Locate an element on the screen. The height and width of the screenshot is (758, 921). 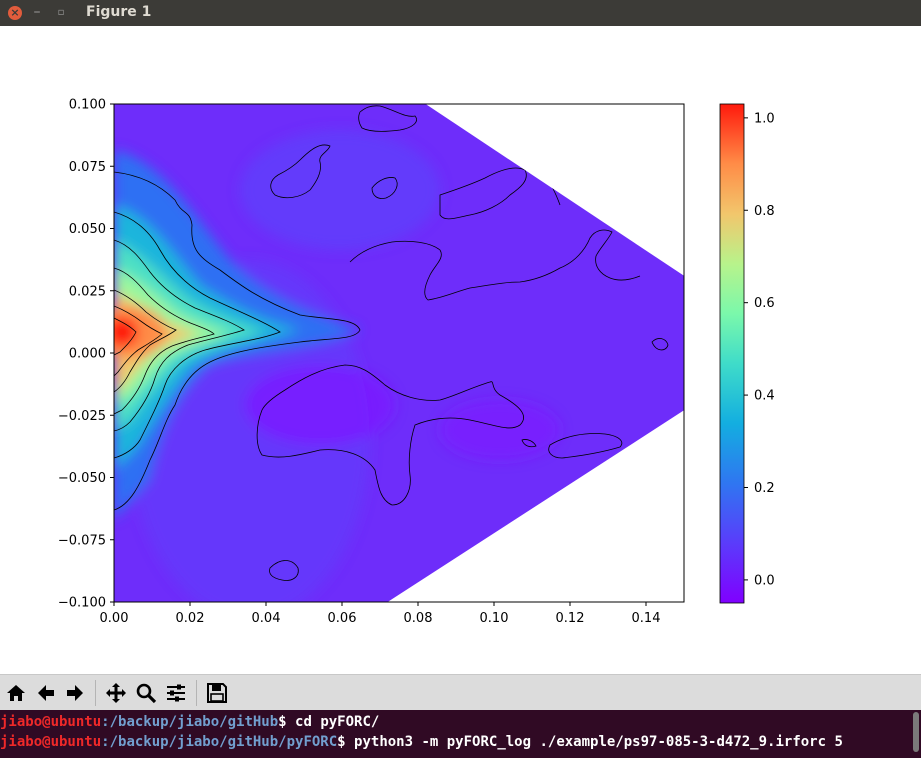
subplots-button is located at coordinates (176, 693).